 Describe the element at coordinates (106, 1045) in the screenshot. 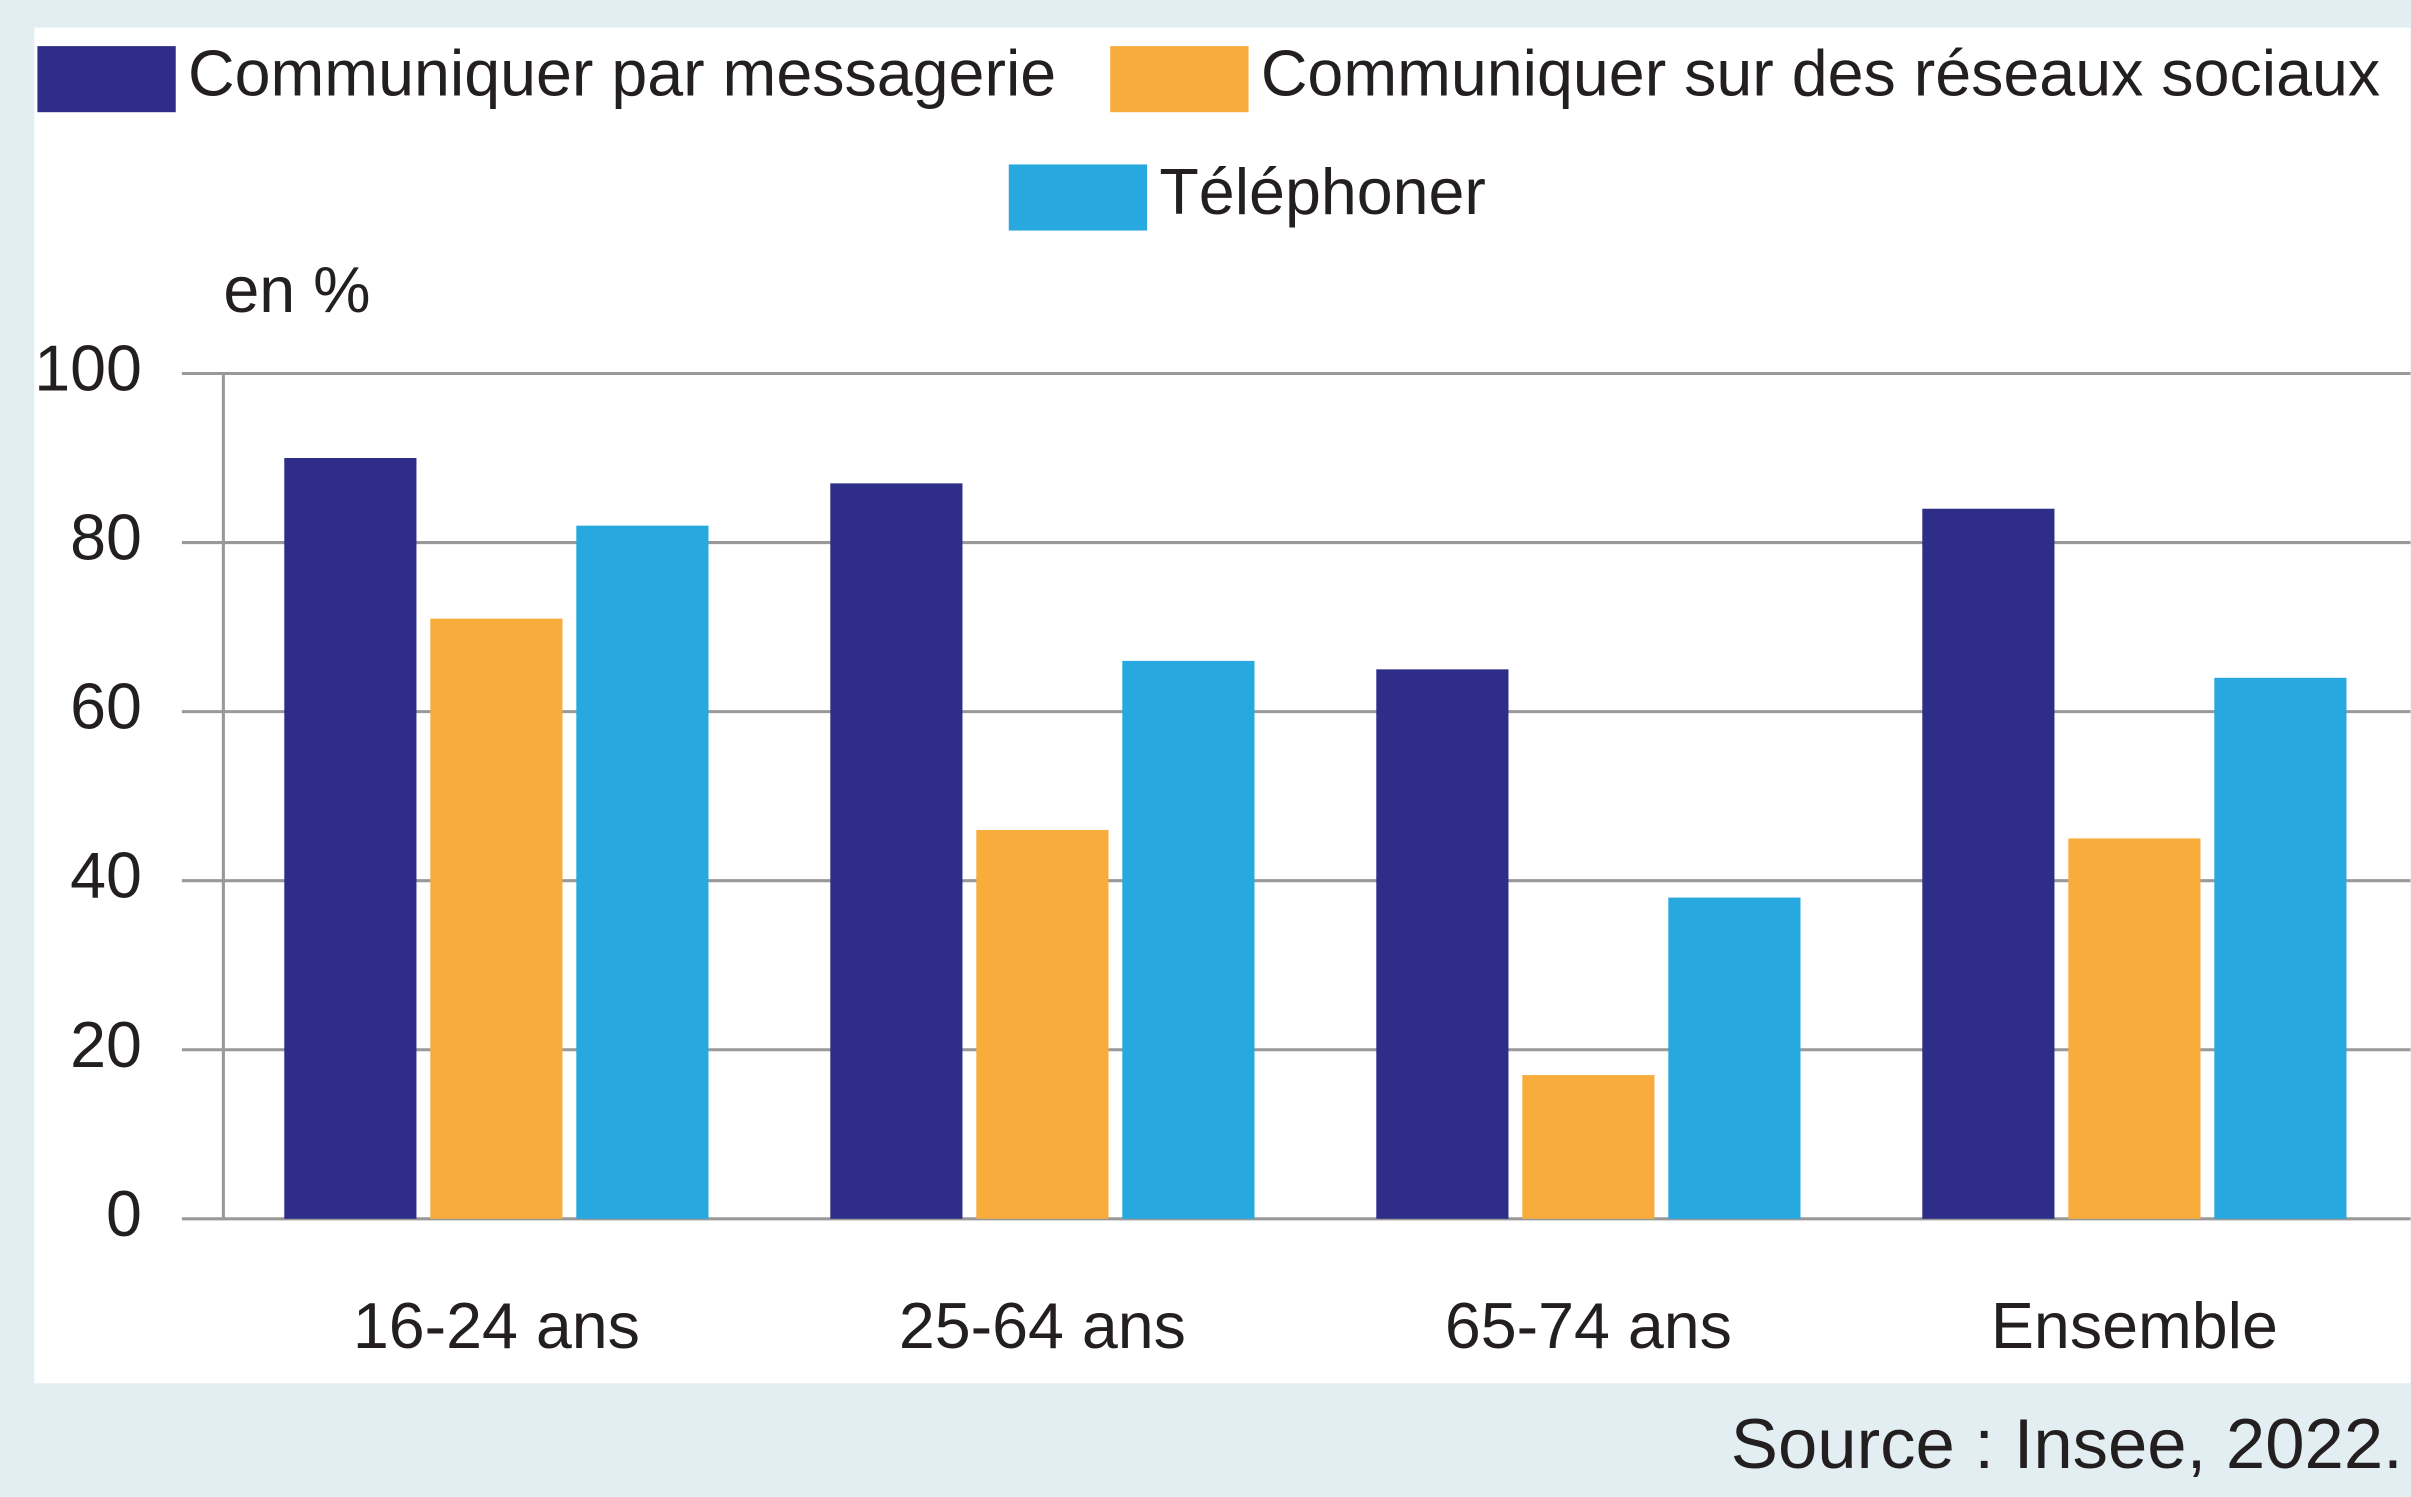

I see `y-tick-label: 20` at that location.